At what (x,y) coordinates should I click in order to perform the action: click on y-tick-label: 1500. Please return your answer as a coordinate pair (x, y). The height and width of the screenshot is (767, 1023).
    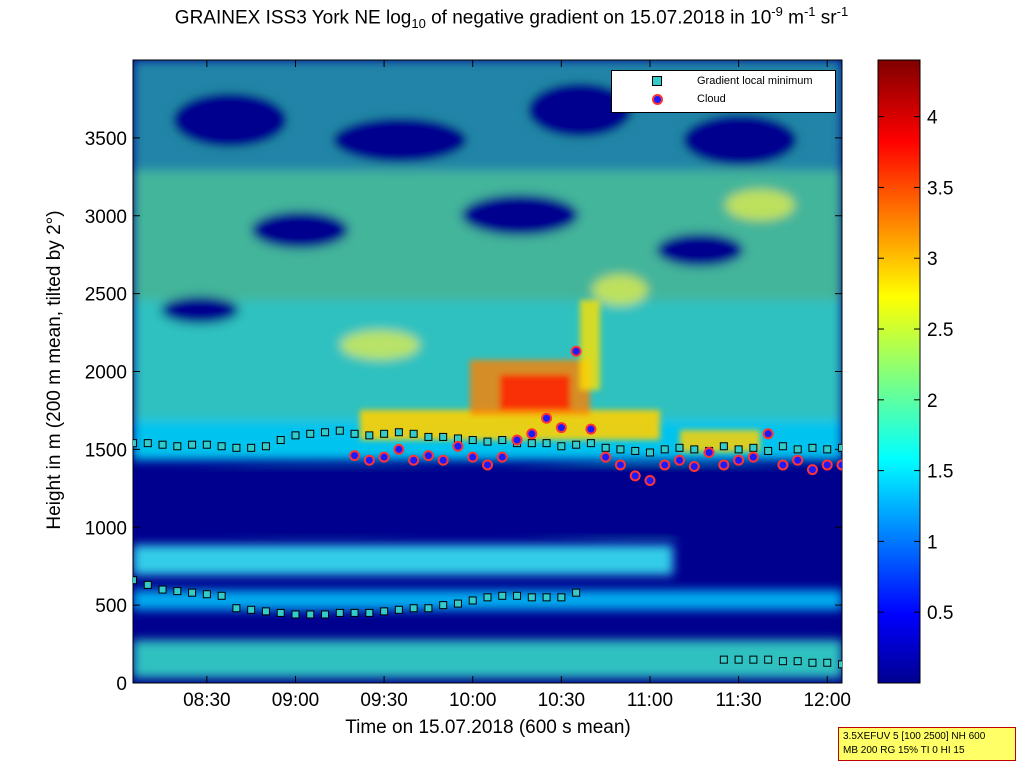
    Looking at the image, I should click on (106, 450).